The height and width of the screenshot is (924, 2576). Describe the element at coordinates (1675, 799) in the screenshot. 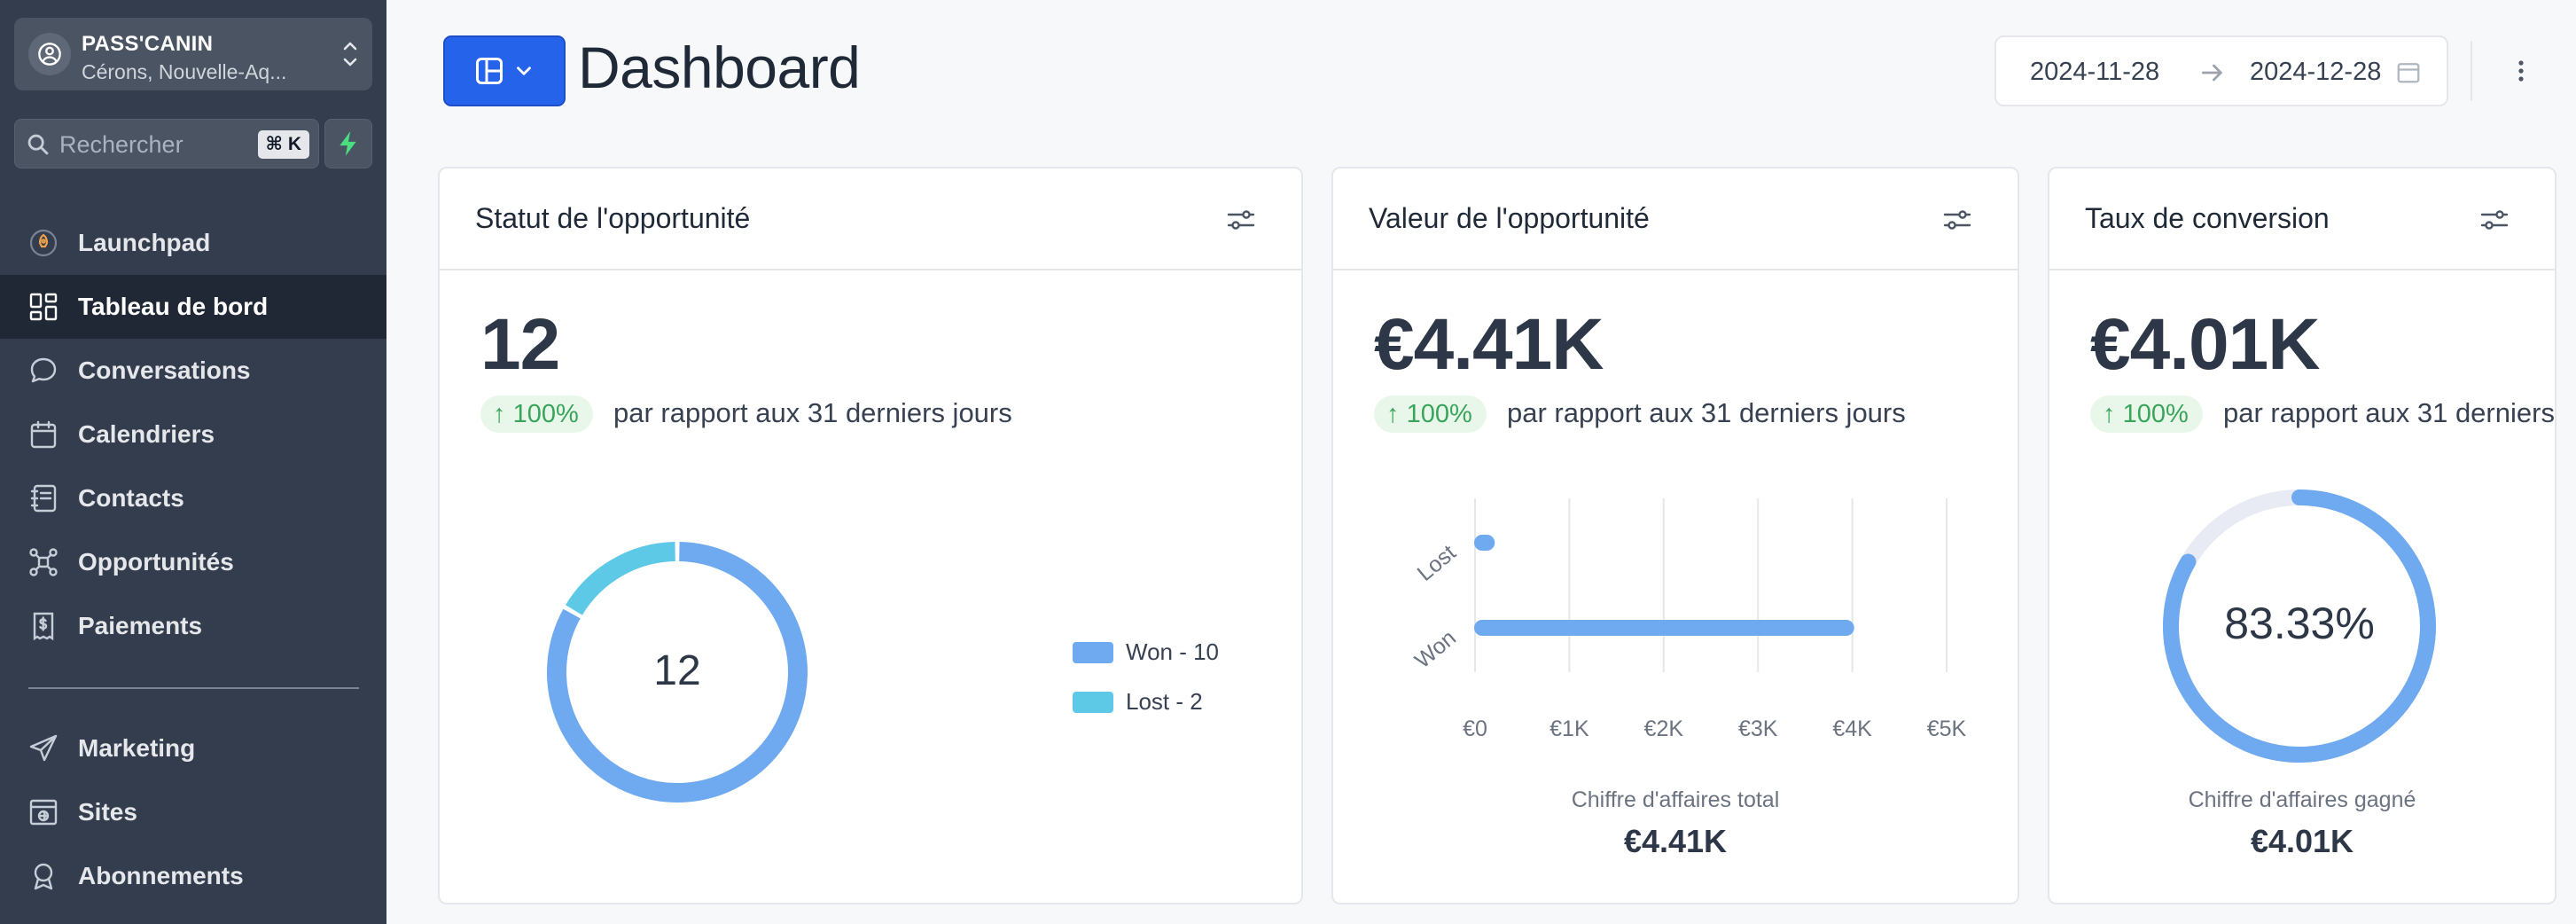

I see `footer-label: Chiffre d'affaires total` at that location.